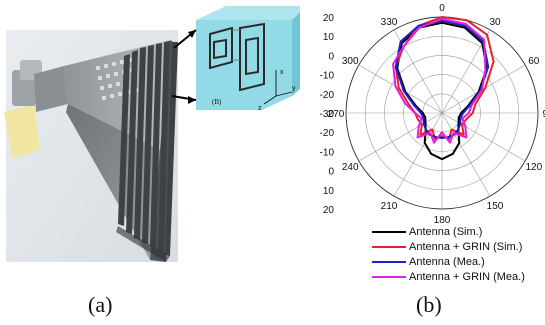 The height and width of the screenshot is (325, 545). Describe the element at coordinates (251, 59) in the screenshot. I see `inset-unit-cell: (B) x y z` at that location.